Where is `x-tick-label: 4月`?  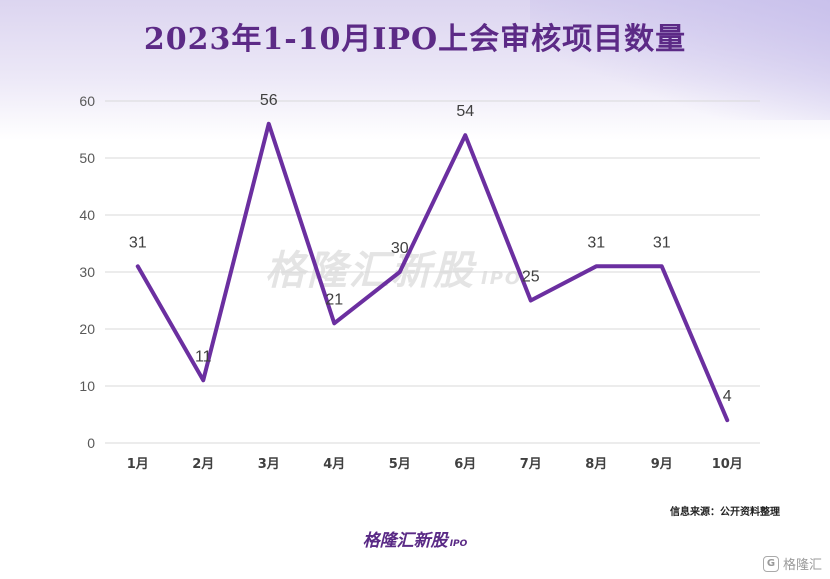
x-tick-label: 4月 is located at coordinates (334, 464).